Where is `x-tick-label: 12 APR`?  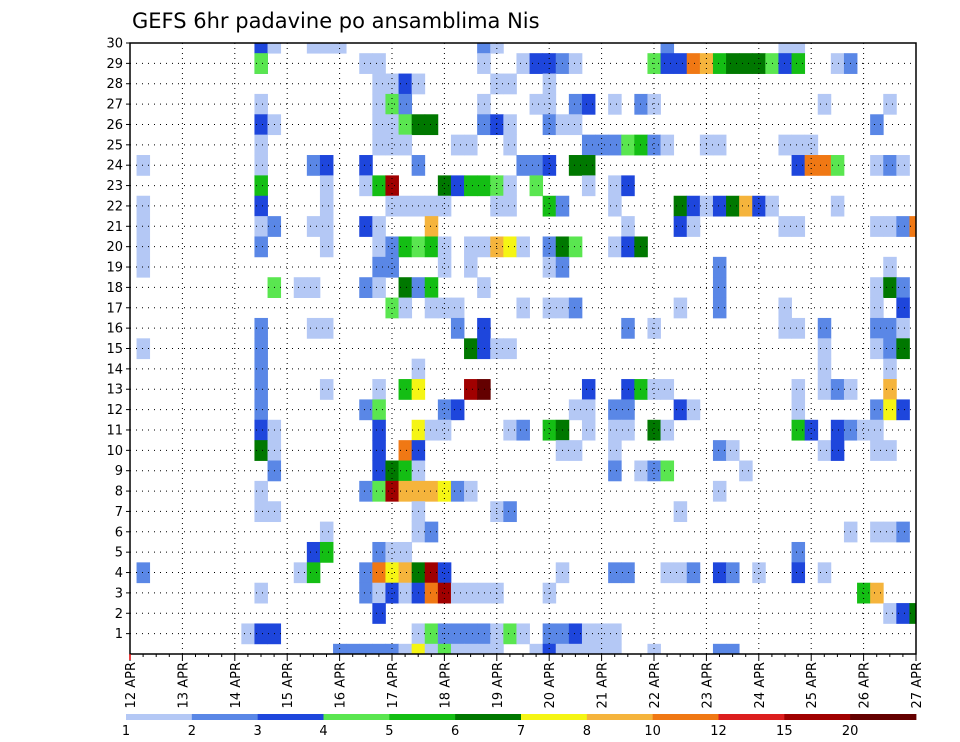
x-tick-label: 12 APR is located at coordinates (131, 685).